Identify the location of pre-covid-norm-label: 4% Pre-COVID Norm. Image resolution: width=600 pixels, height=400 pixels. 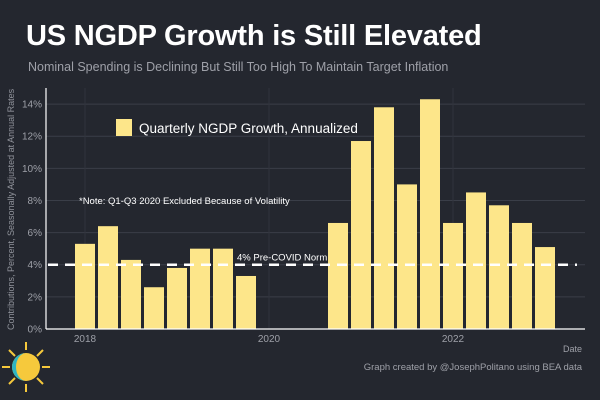
(282, 258).